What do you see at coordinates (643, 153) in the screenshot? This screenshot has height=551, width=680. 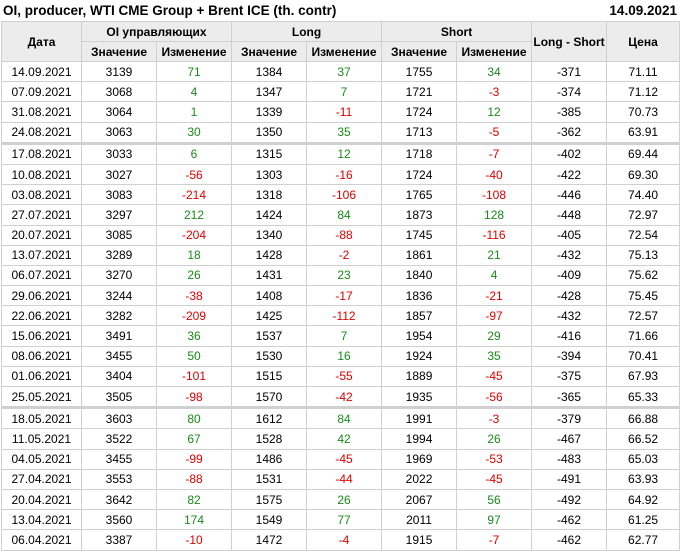 I see `cell-price: 69.44` at bounding box center [643, 153].